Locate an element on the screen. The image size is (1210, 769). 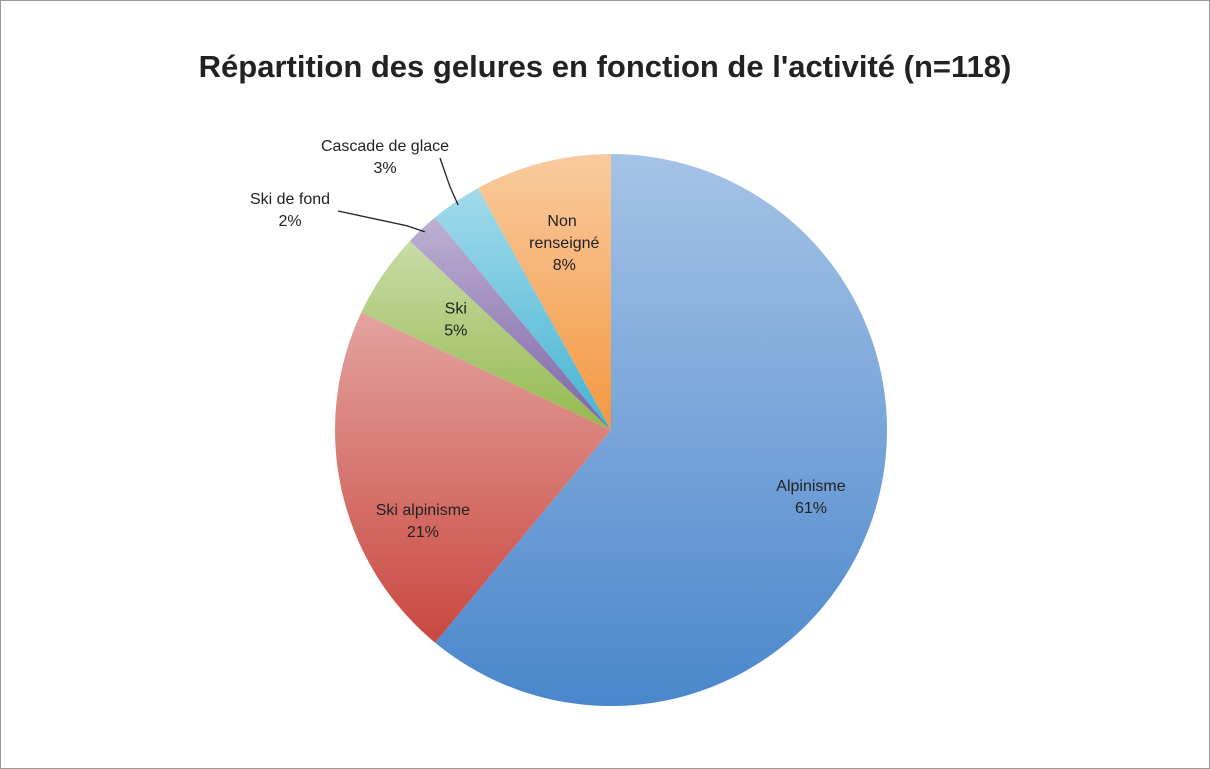
slice-label: Cascade de glace is located at coordinates (385, 146).